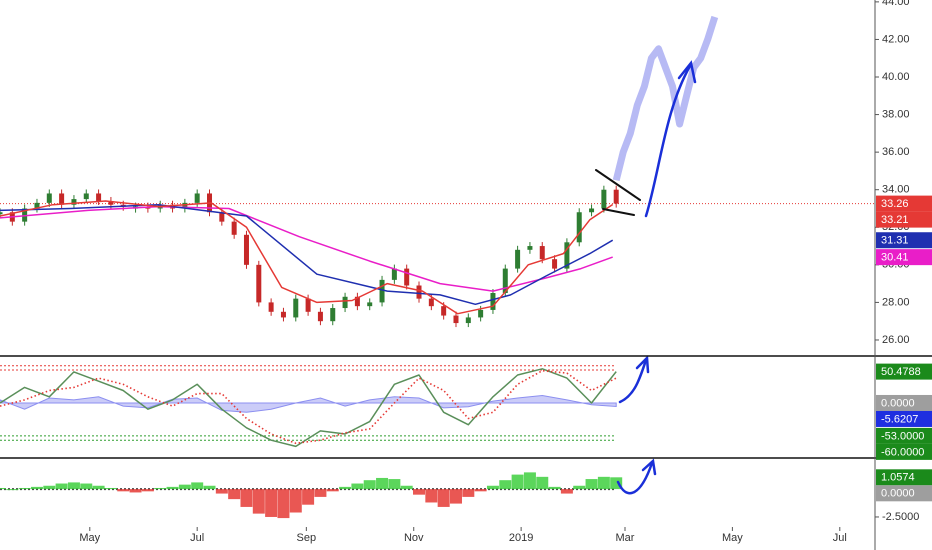 The height and width of the screenshot is (550, 932). What do you see at coordinates (665, 98) in the screenshot?
I see `projection` at bounding box center [665, 98].